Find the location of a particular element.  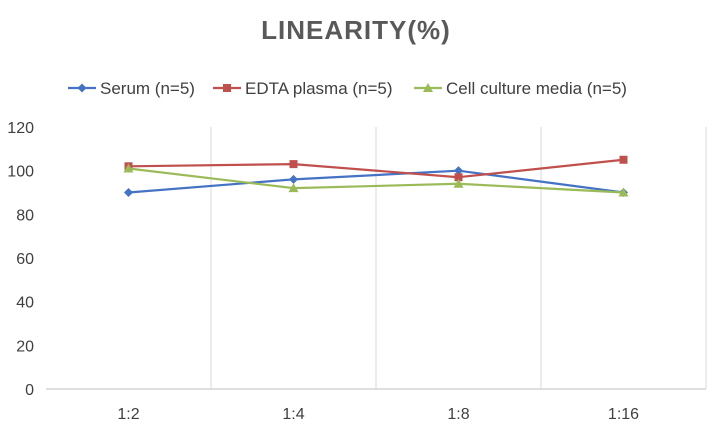

y-tick-label: 40 is located at coordinates (25, 303).